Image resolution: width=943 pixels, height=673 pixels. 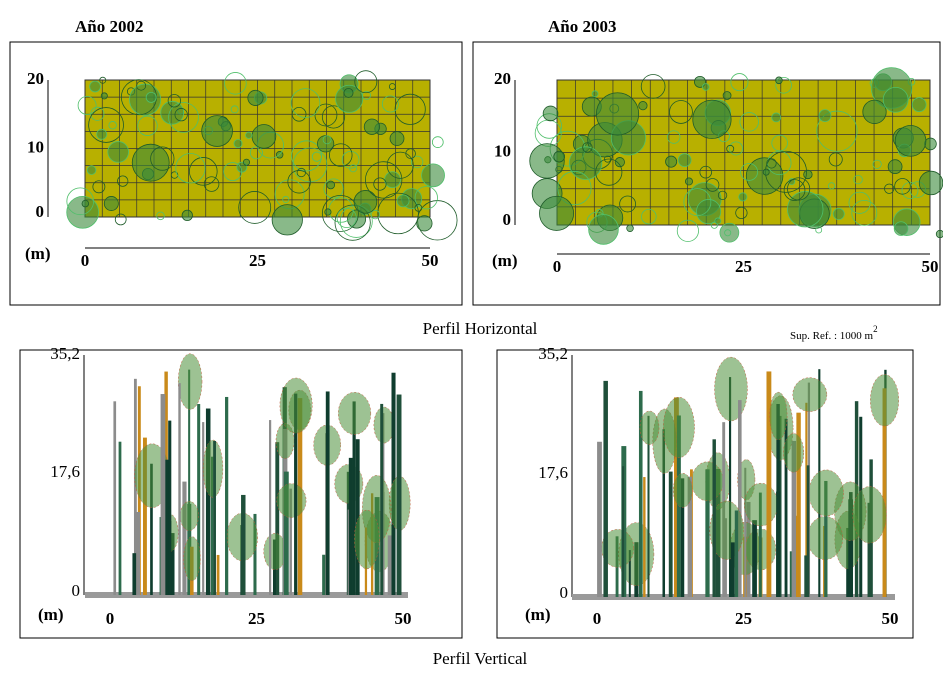 I want to click on section-title: Perfil Horizontal, so click(x=480, y=328).